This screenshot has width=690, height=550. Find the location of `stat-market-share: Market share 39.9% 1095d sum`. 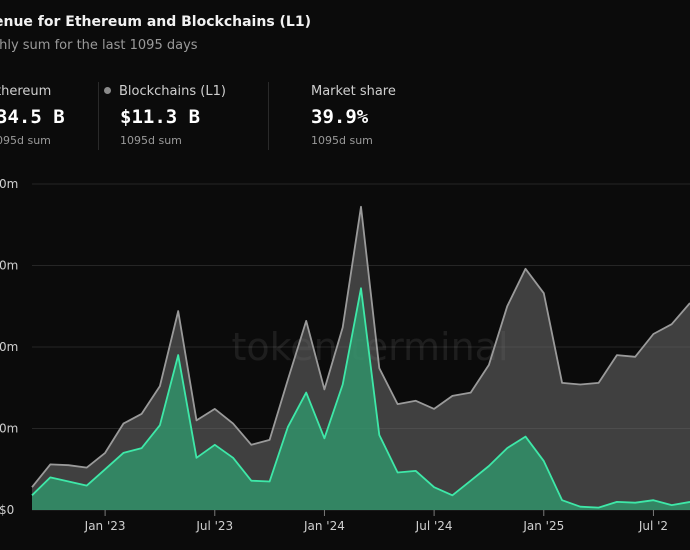

stat-market-share: Market share 39.9% 1095d sum is located at coordinates (353, 115).